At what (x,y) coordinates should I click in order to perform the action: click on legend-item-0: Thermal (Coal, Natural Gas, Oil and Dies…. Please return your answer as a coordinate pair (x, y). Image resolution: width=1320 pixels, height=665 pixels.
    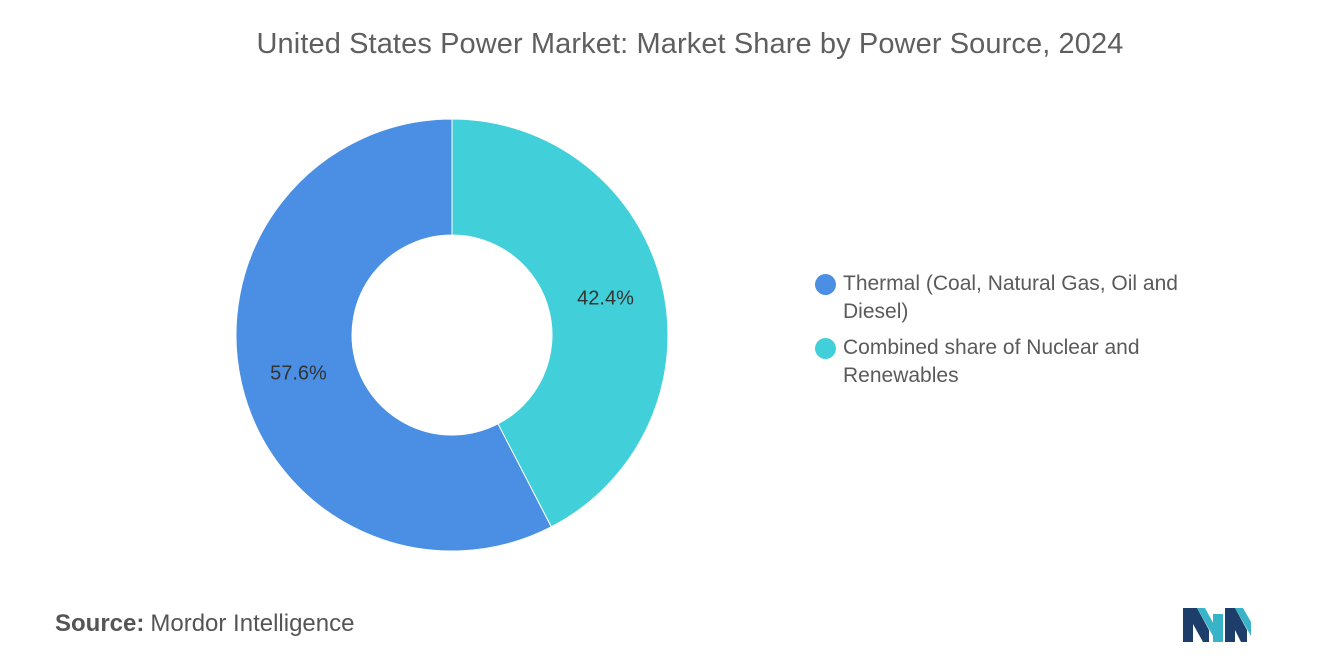
    Looking at the image, I should click on (1060, 298).